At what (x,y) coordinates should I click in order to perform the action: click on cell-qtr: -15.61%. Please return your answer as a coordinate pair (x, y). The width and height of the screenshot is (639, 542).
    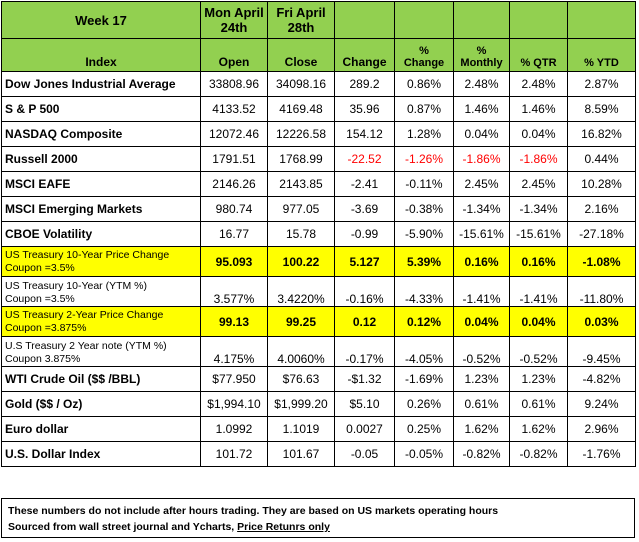
    Looking at the image, I should click on (538, 234).